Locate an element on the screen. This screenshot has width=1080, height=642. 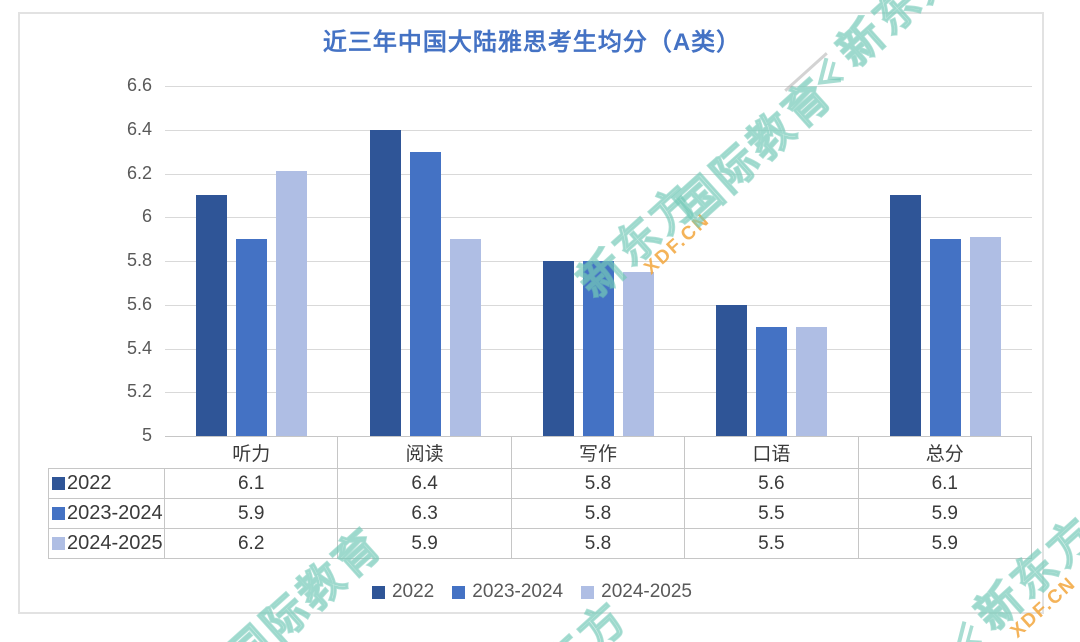
legend-item: 2024-2025 is located at coordinates (636, 592).